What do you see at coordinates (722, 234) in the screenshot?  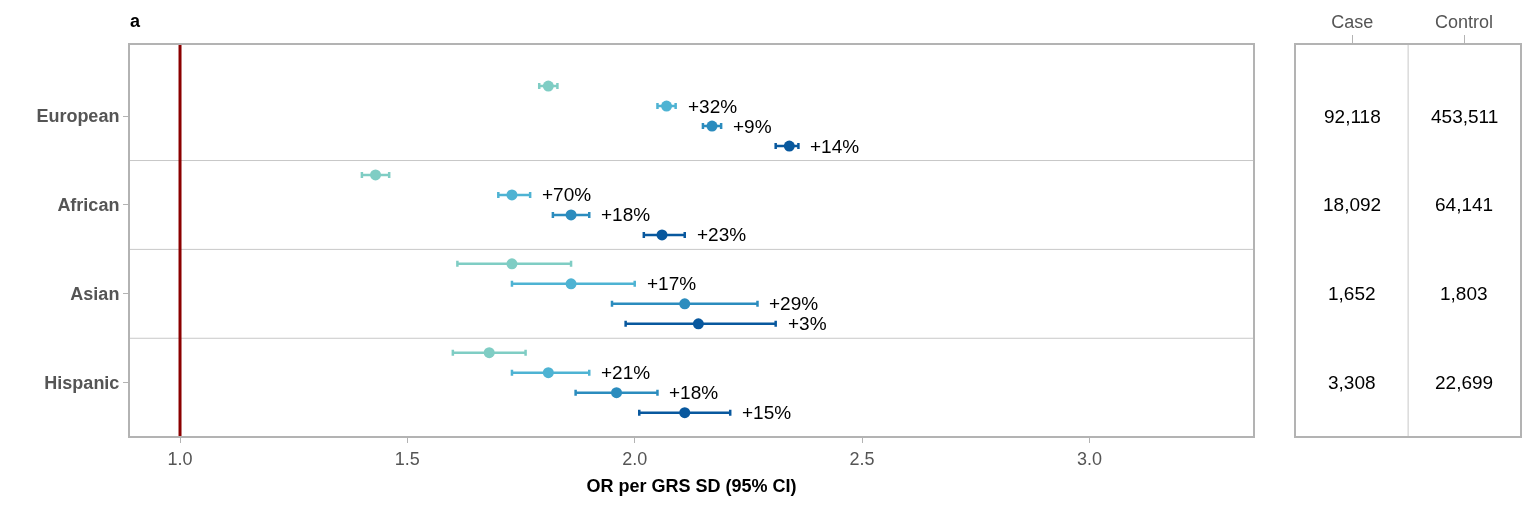 I see `annotation: +23%` at bounding box center [722, 234].